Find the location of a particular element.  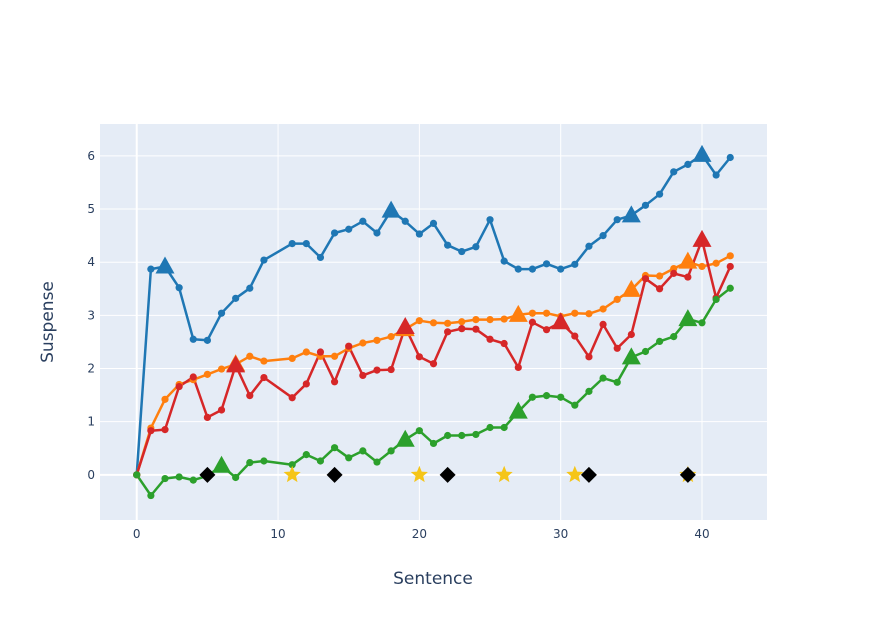

y-axis-ticks: 0 1 2 3 4 5 6 is located at coordinates (91, 315).